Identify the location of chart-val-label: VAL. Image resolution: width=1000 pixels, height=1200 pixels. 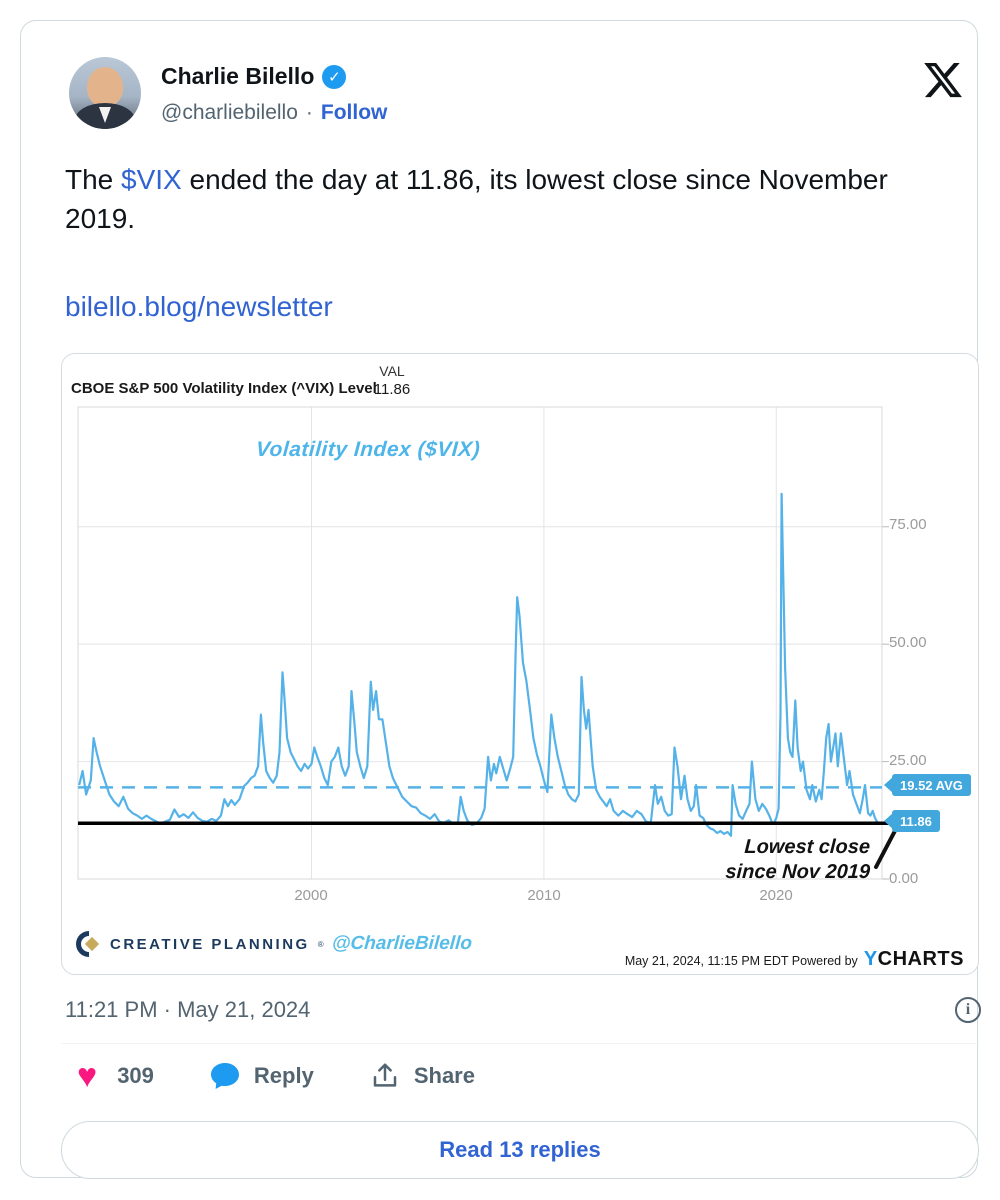
(392, 371).